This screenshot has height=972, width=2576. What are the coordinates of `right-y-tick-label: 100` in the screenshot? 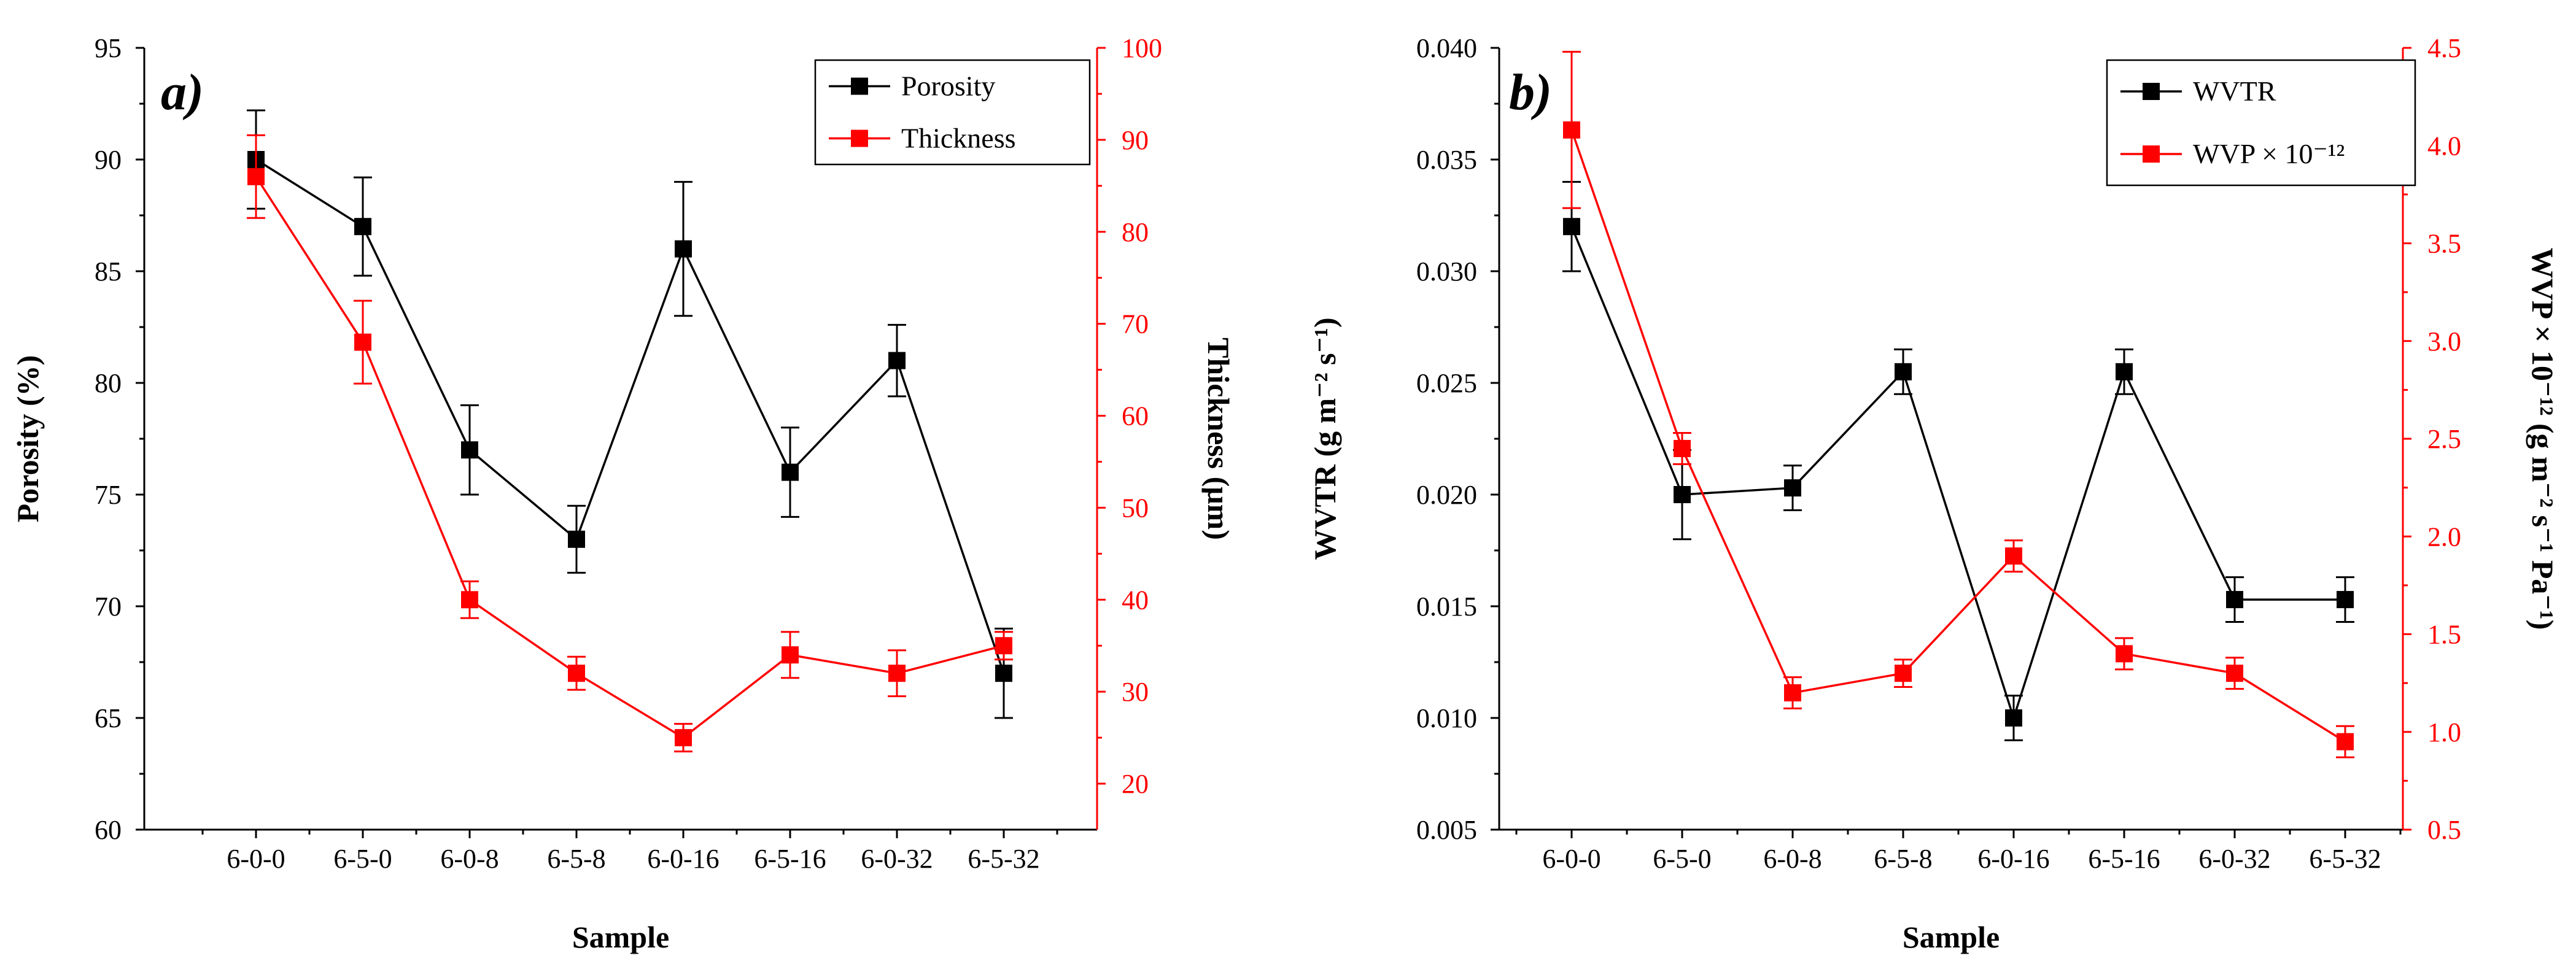 It's located at (1142, 48).